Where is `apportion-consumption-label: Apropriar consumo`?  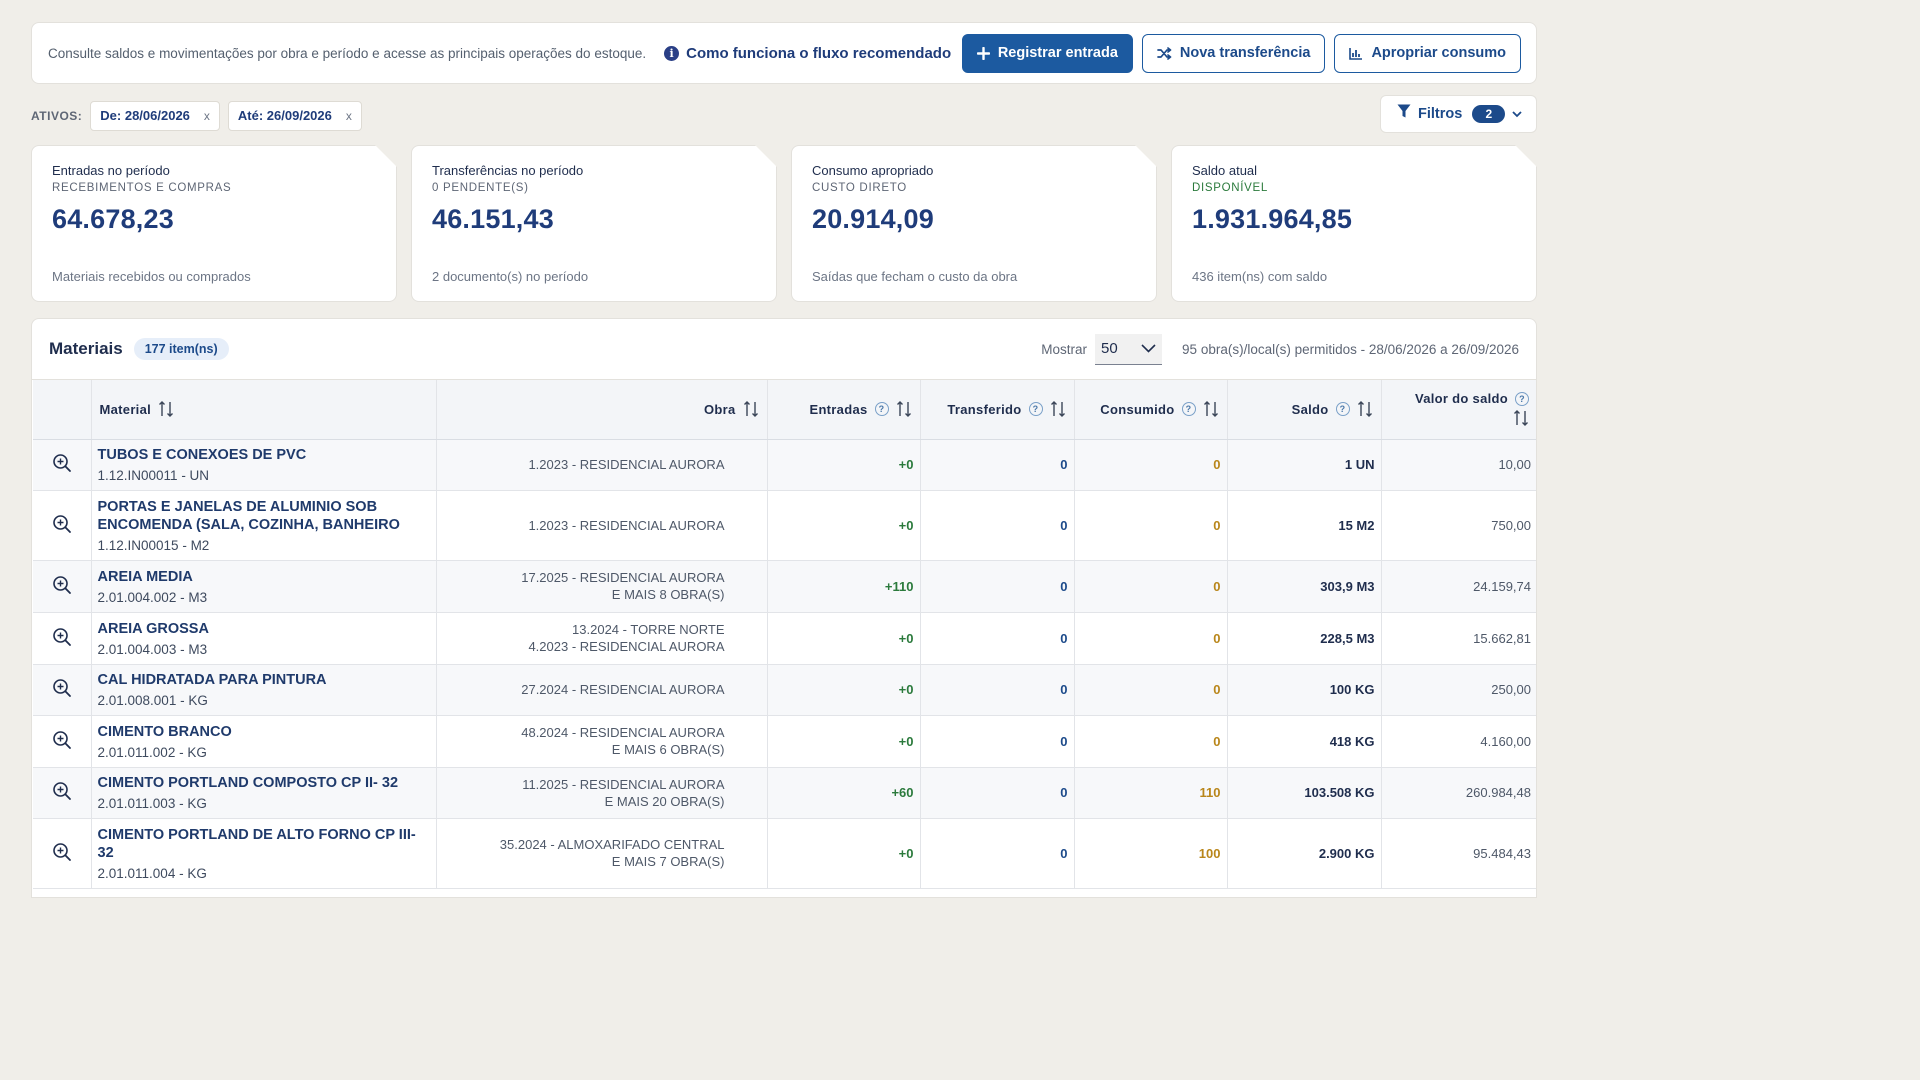
apportion-consumption-label: Apropriar consumo is located at coordinates (1438, 53).